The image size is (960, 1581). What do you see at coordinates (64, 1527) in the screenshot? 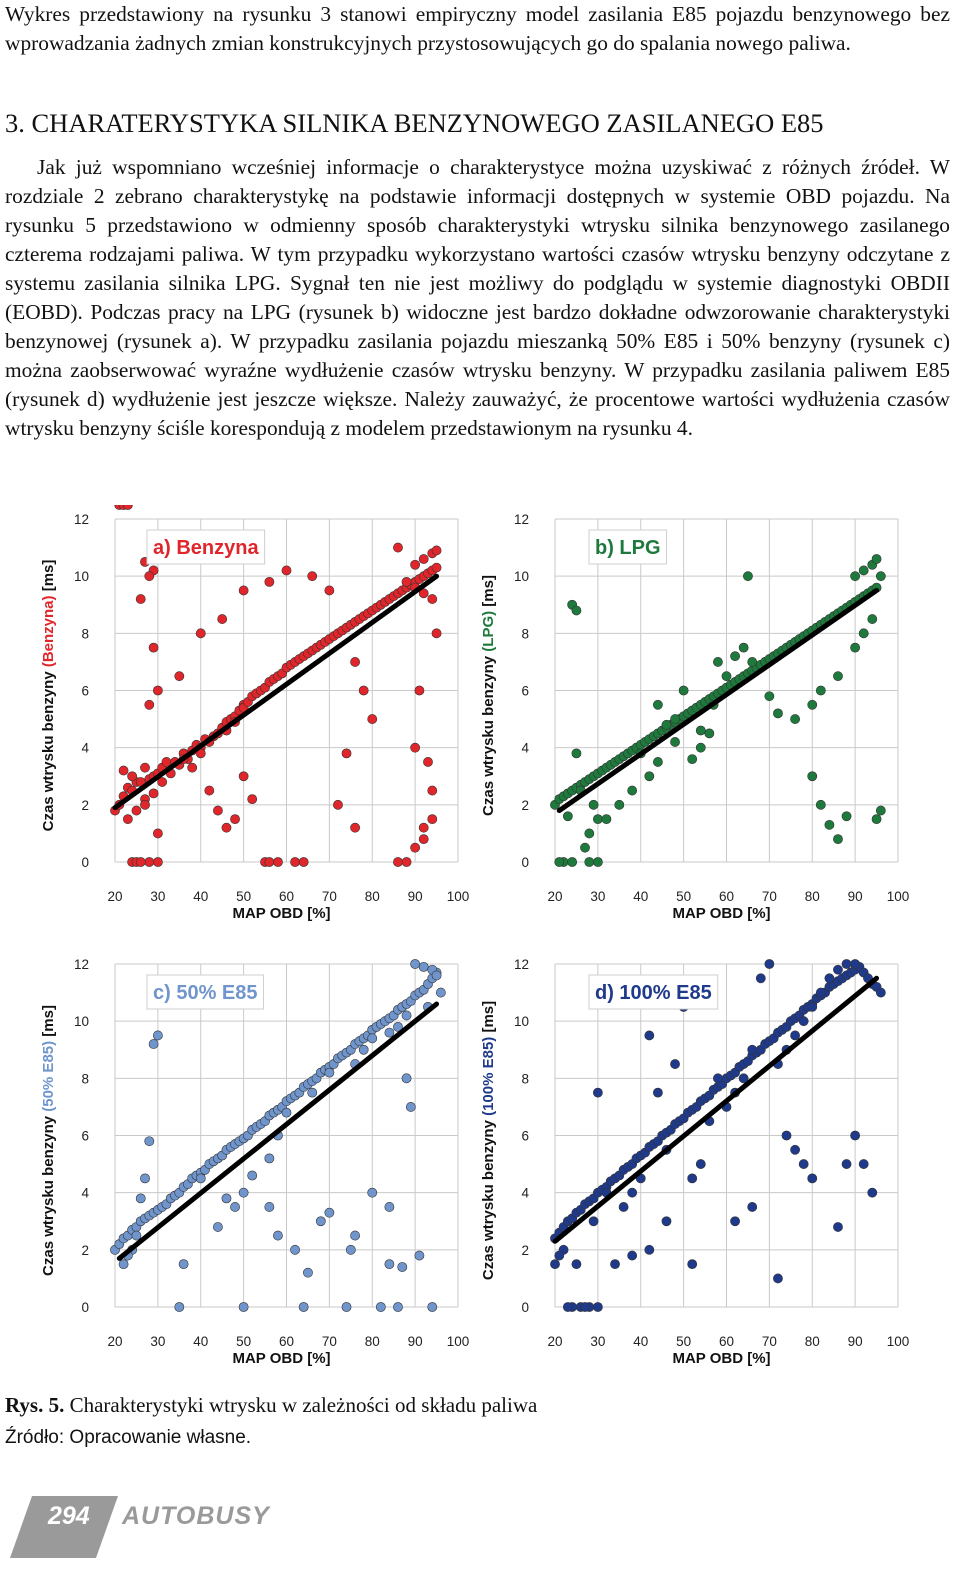
I see `page-number-badge` at bounding box center [64, 1527].